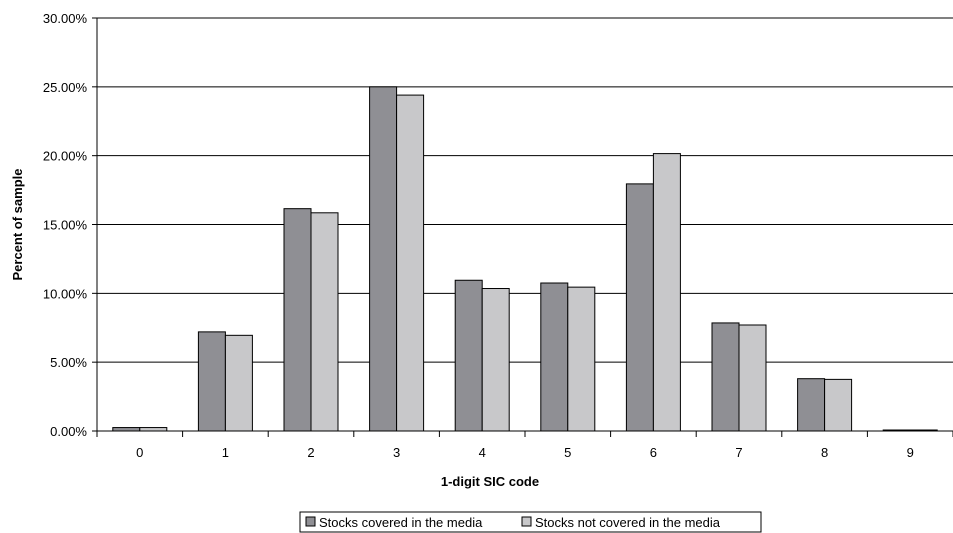  Describe the element at coordinates (482, 452) in the screenshot. I see `x-tick-label: 4` at that location.